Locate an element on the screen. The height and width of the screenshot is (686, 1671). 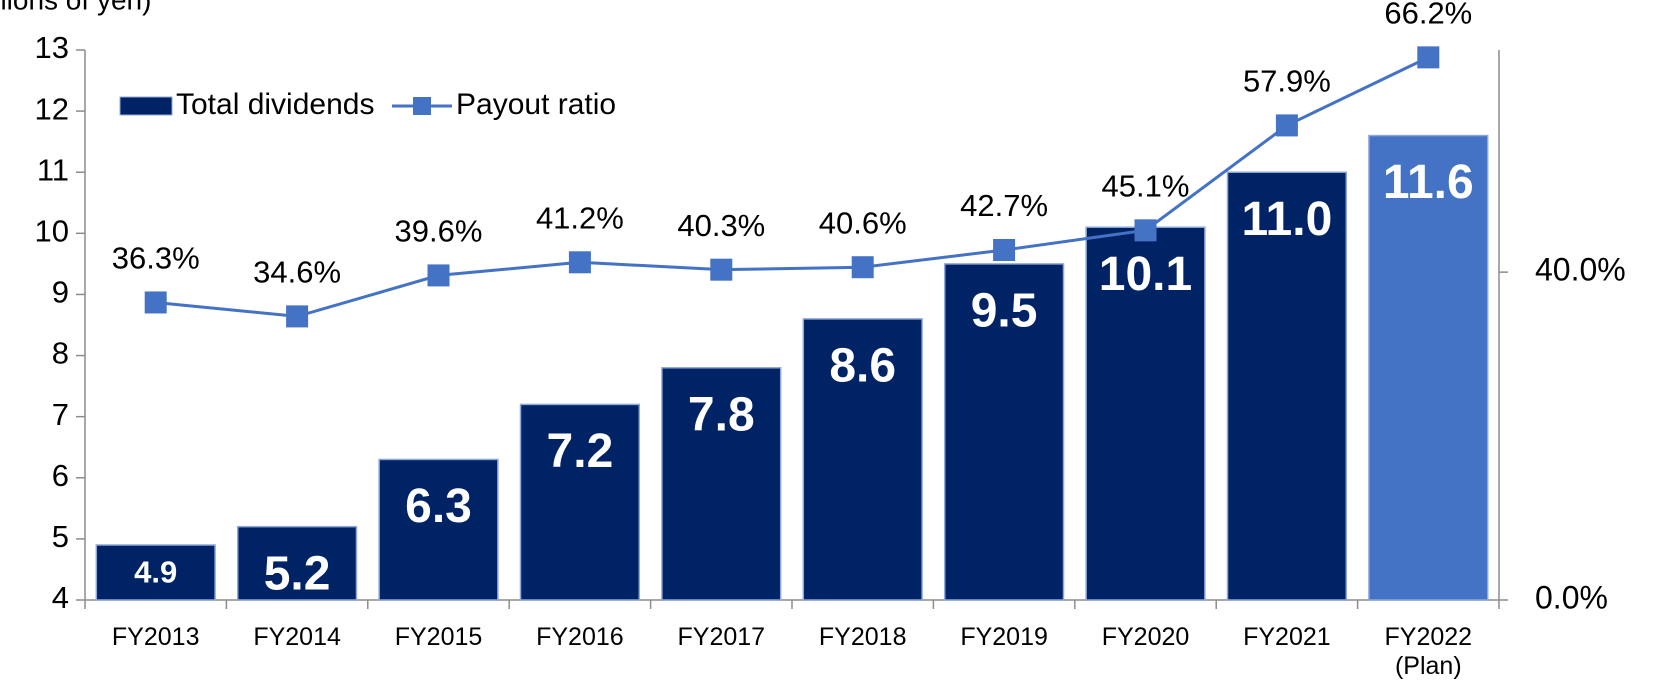
x-tick-label: FY2014 is located at coordinates (297, 637).